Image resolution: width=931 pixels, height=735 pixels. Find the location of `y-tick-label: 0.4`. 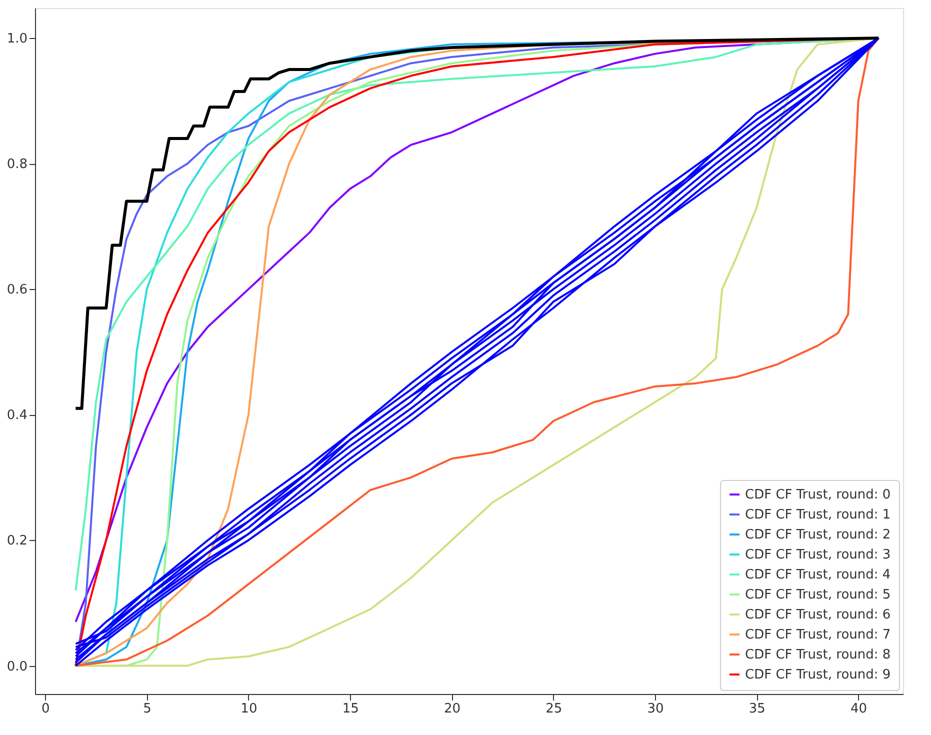

y-tick-label: 0.4 is located at coordinates (17, 416).